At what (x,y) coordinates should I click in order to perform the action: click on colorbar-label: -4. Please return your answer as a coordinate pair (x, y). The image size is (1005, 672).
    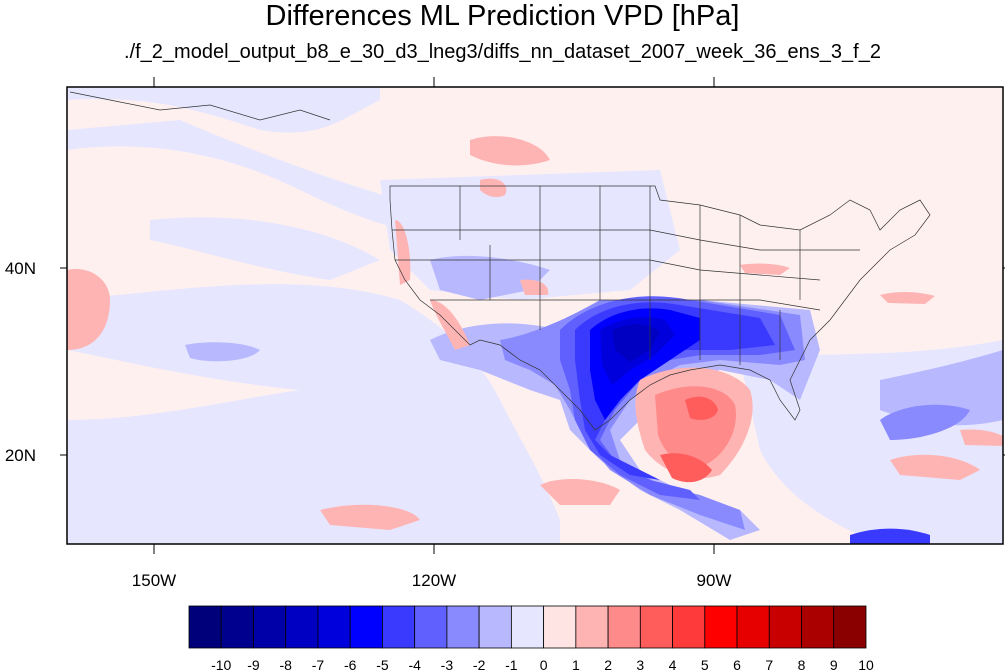
    Looking at the image, I should click on (414, 664).